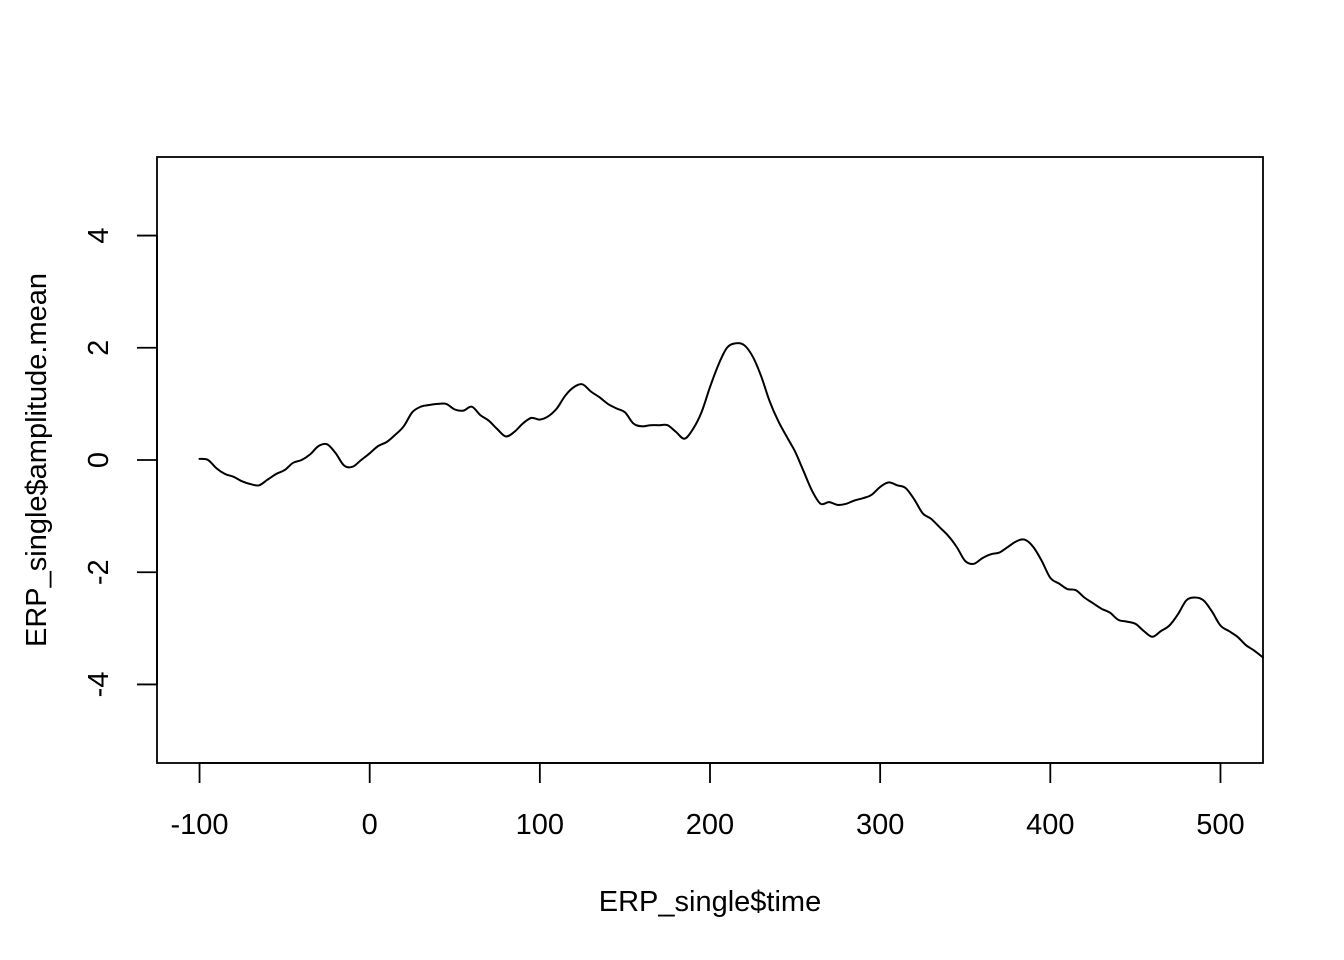 The height and width of the screenshot is (960, 1344). What do you see at coordinates (200, 825) in the screenshot?
I see `x-tick-label: -100` at bounding box center [200, 825].